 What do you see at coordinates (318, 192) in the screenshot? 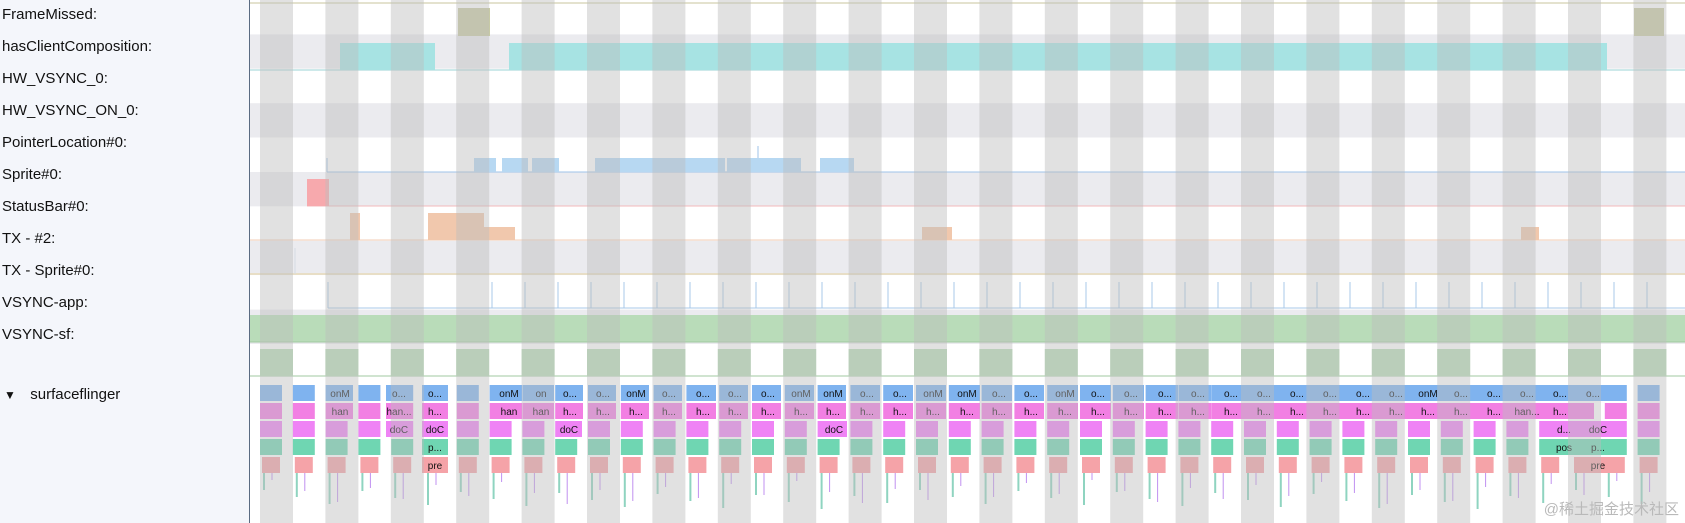
I see `sprite-block` at bounding box center [318, 192].